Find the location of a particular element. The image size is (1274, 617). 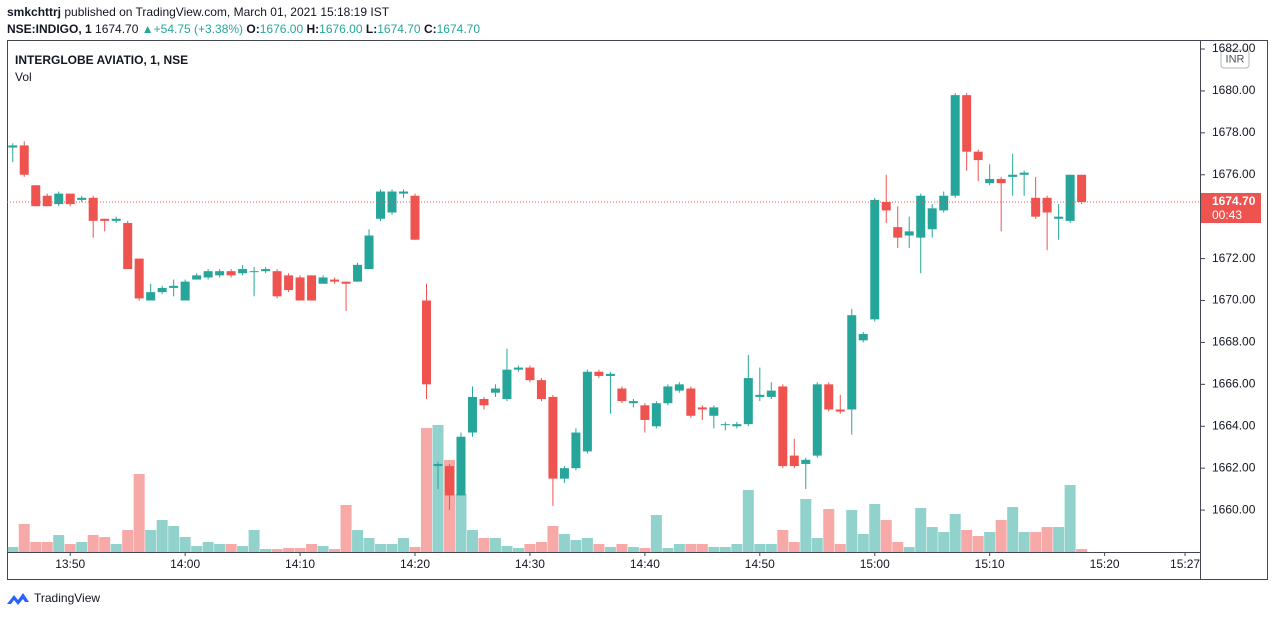

logo is located at coordinates (18, 599).